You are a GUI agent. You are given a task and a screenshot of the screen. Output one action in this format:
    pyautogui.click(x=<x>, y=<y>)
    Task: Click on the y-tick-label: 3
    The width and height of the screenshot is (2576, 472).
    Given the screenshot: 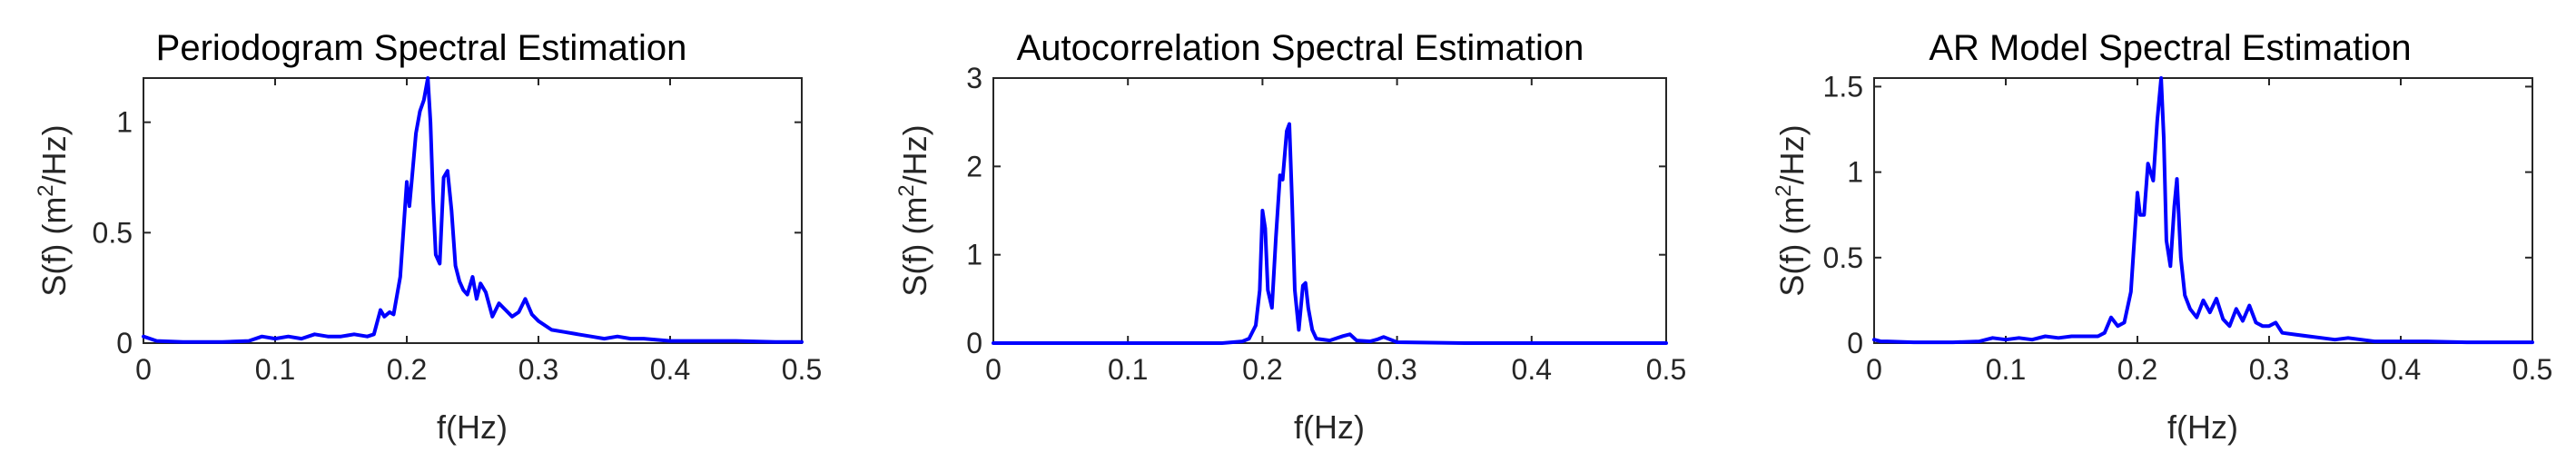 What is the action you would take?
    pyautogui.click(x=974, y=78)
    